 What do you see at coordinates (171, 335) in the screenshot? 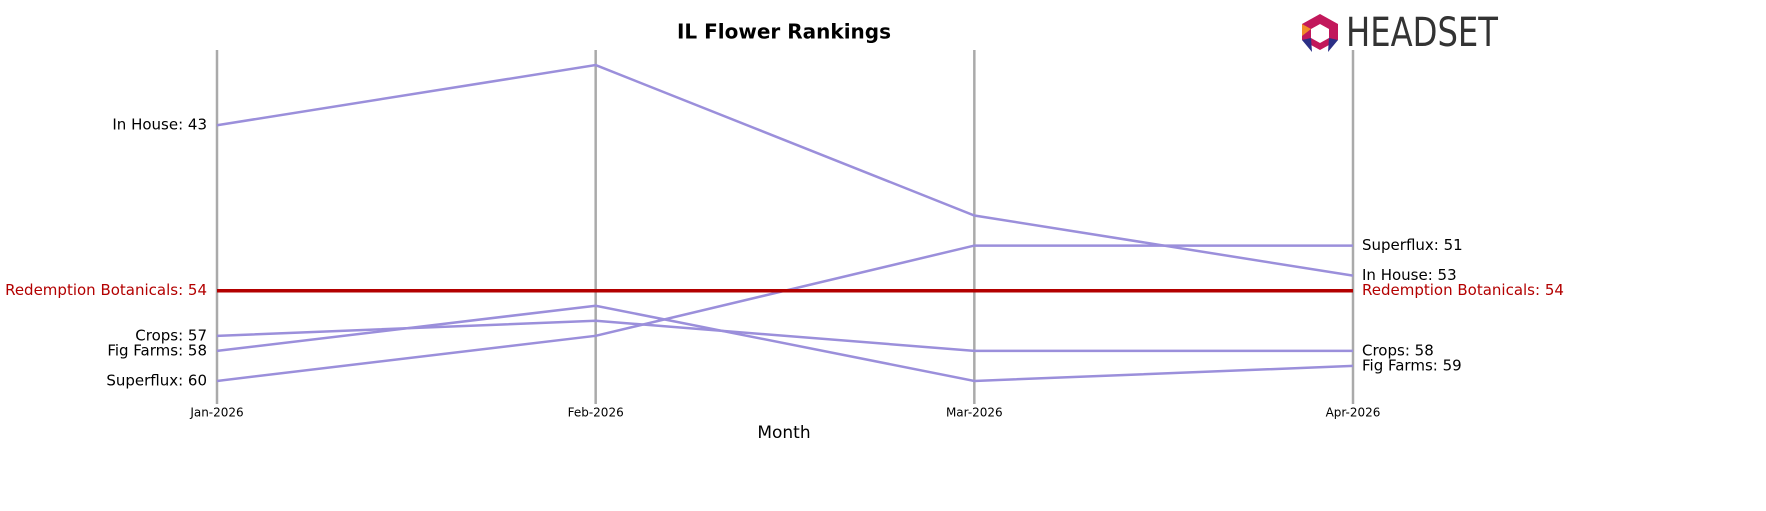
I see `rank-label: Crops: 57` at bounding box center [171, 335].